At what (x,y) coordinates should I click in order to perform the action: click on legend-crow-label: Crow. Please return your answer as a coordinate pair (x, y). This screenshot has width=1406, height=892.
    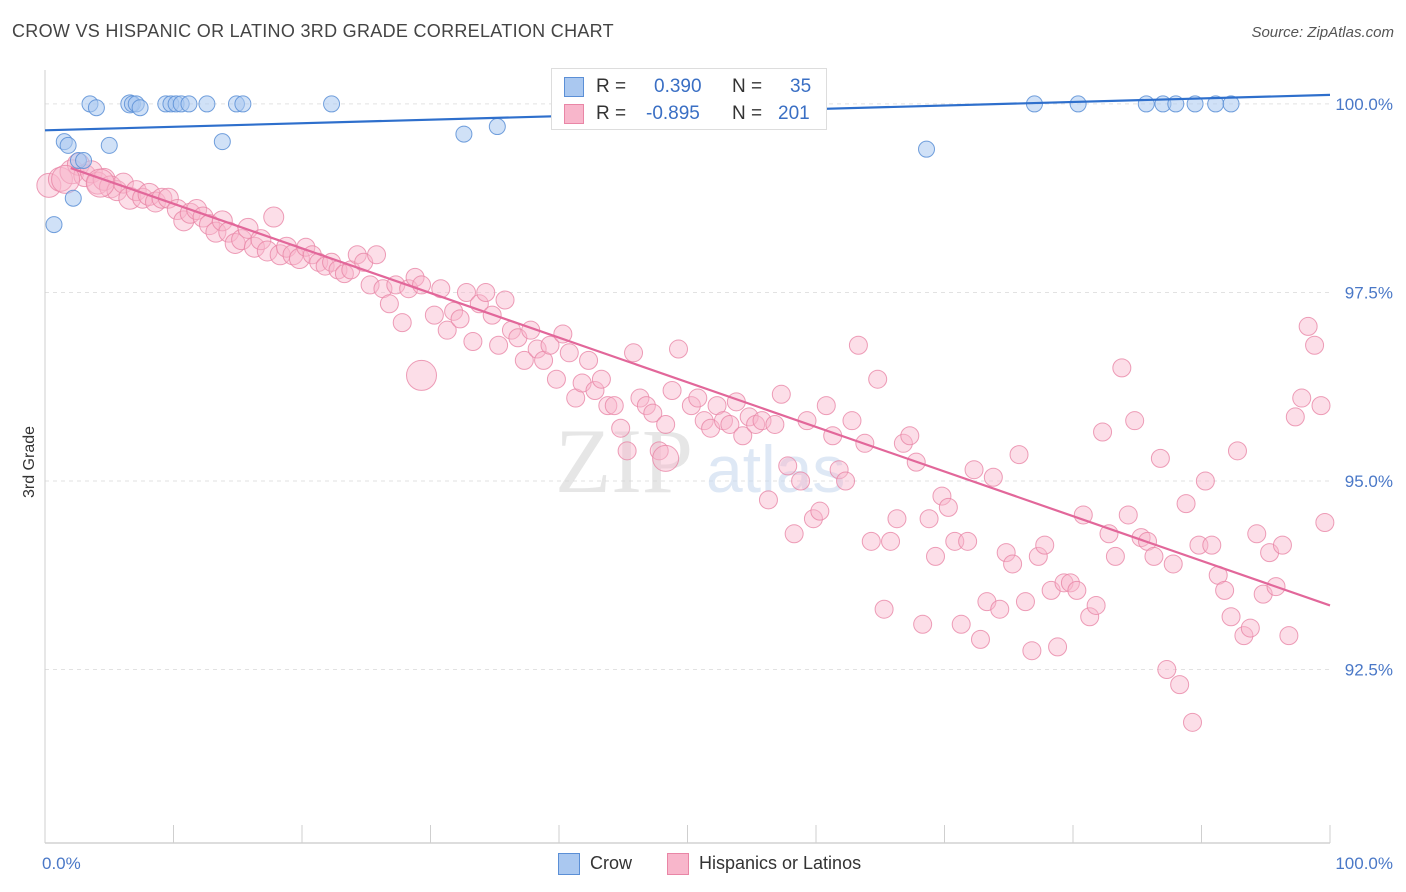
    Looking at the image, I should click on (611, 863).